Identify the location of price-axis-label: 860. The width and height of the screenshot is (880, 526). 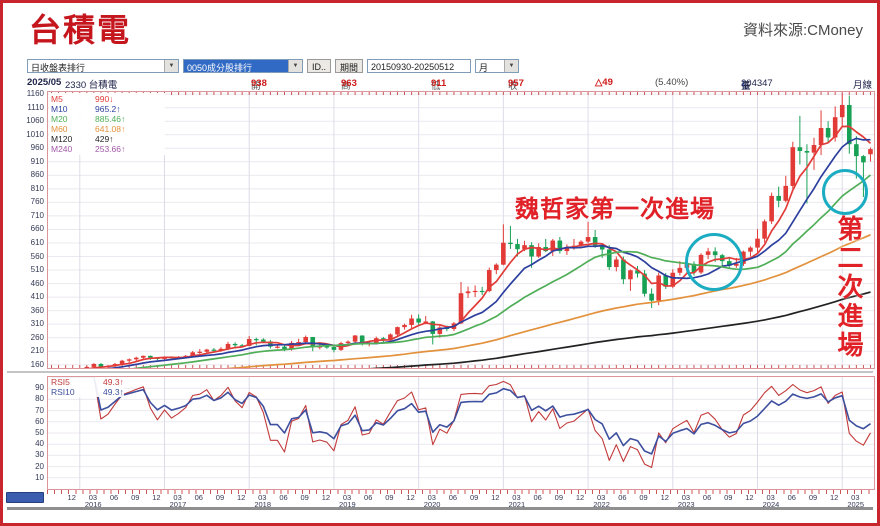
(37, 175).